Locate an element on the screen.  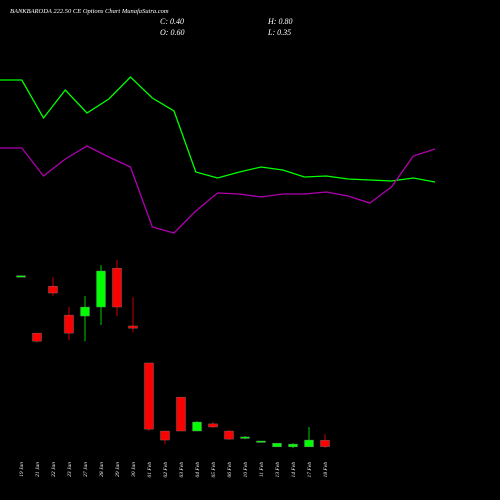
x-tick-label: 29 Jan is located at coordinates (118, 469).